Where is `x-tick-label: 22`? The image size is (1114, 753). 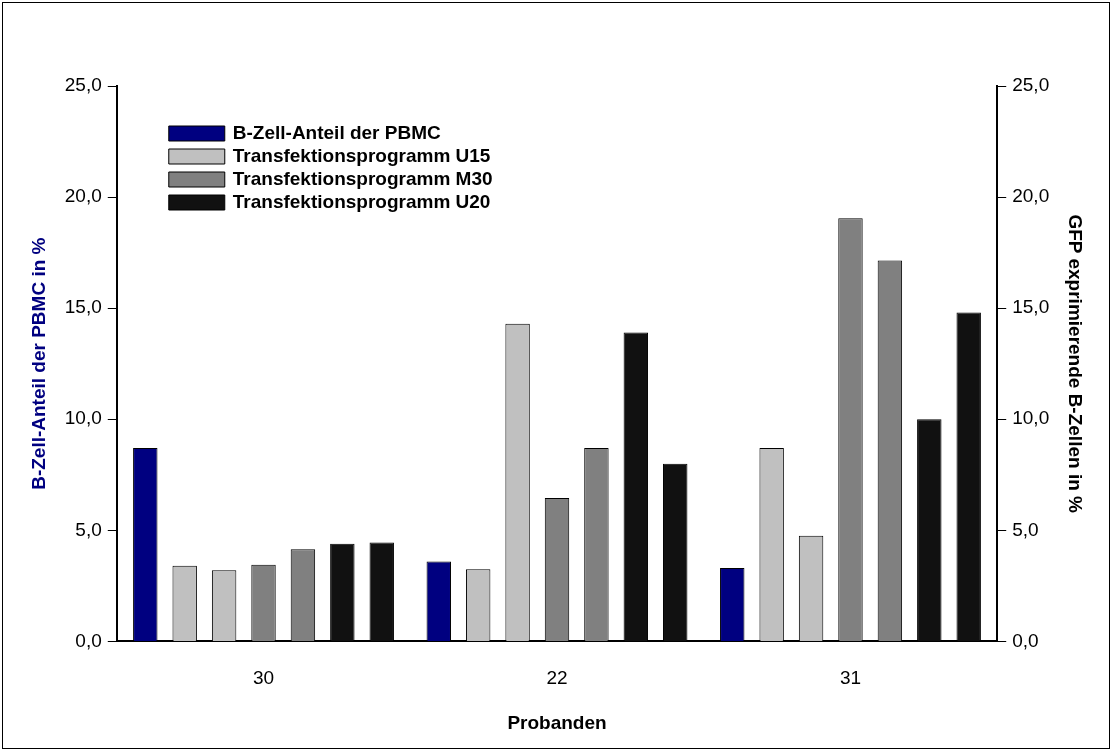
x-tick-label: 22 is located at coordinates (557, 678).